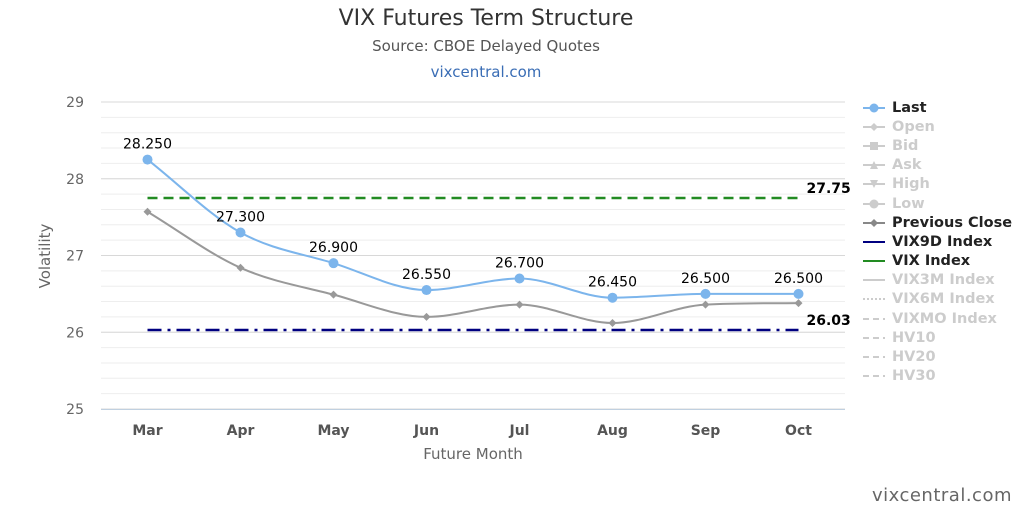 Image resolution: width=1024 pixels, height=512 pixels. Describe the element at coordinates (909, 107) in the screenshot. I see `legend-label: Last` at that location.